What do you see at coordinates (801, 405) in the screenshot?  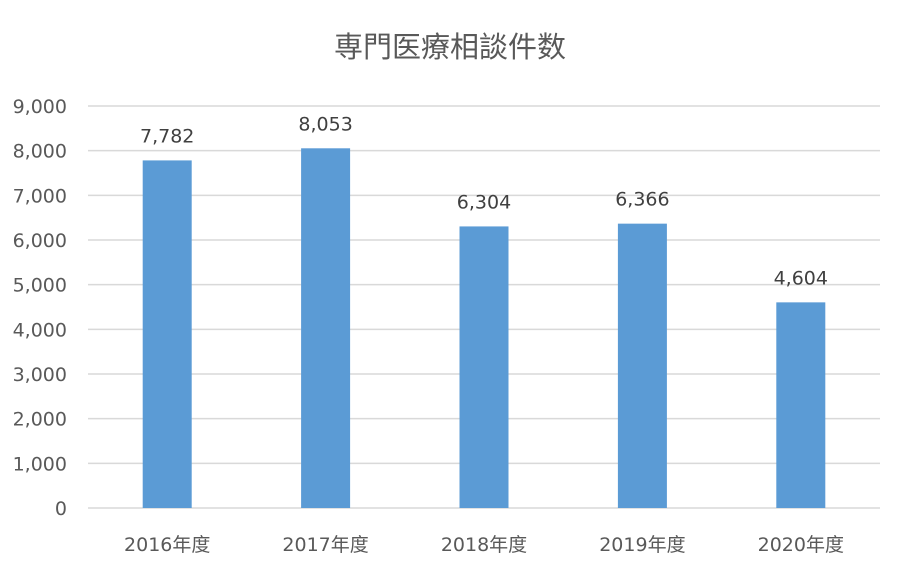 I see `bar-2020年度` at bounding box center [801, 405].